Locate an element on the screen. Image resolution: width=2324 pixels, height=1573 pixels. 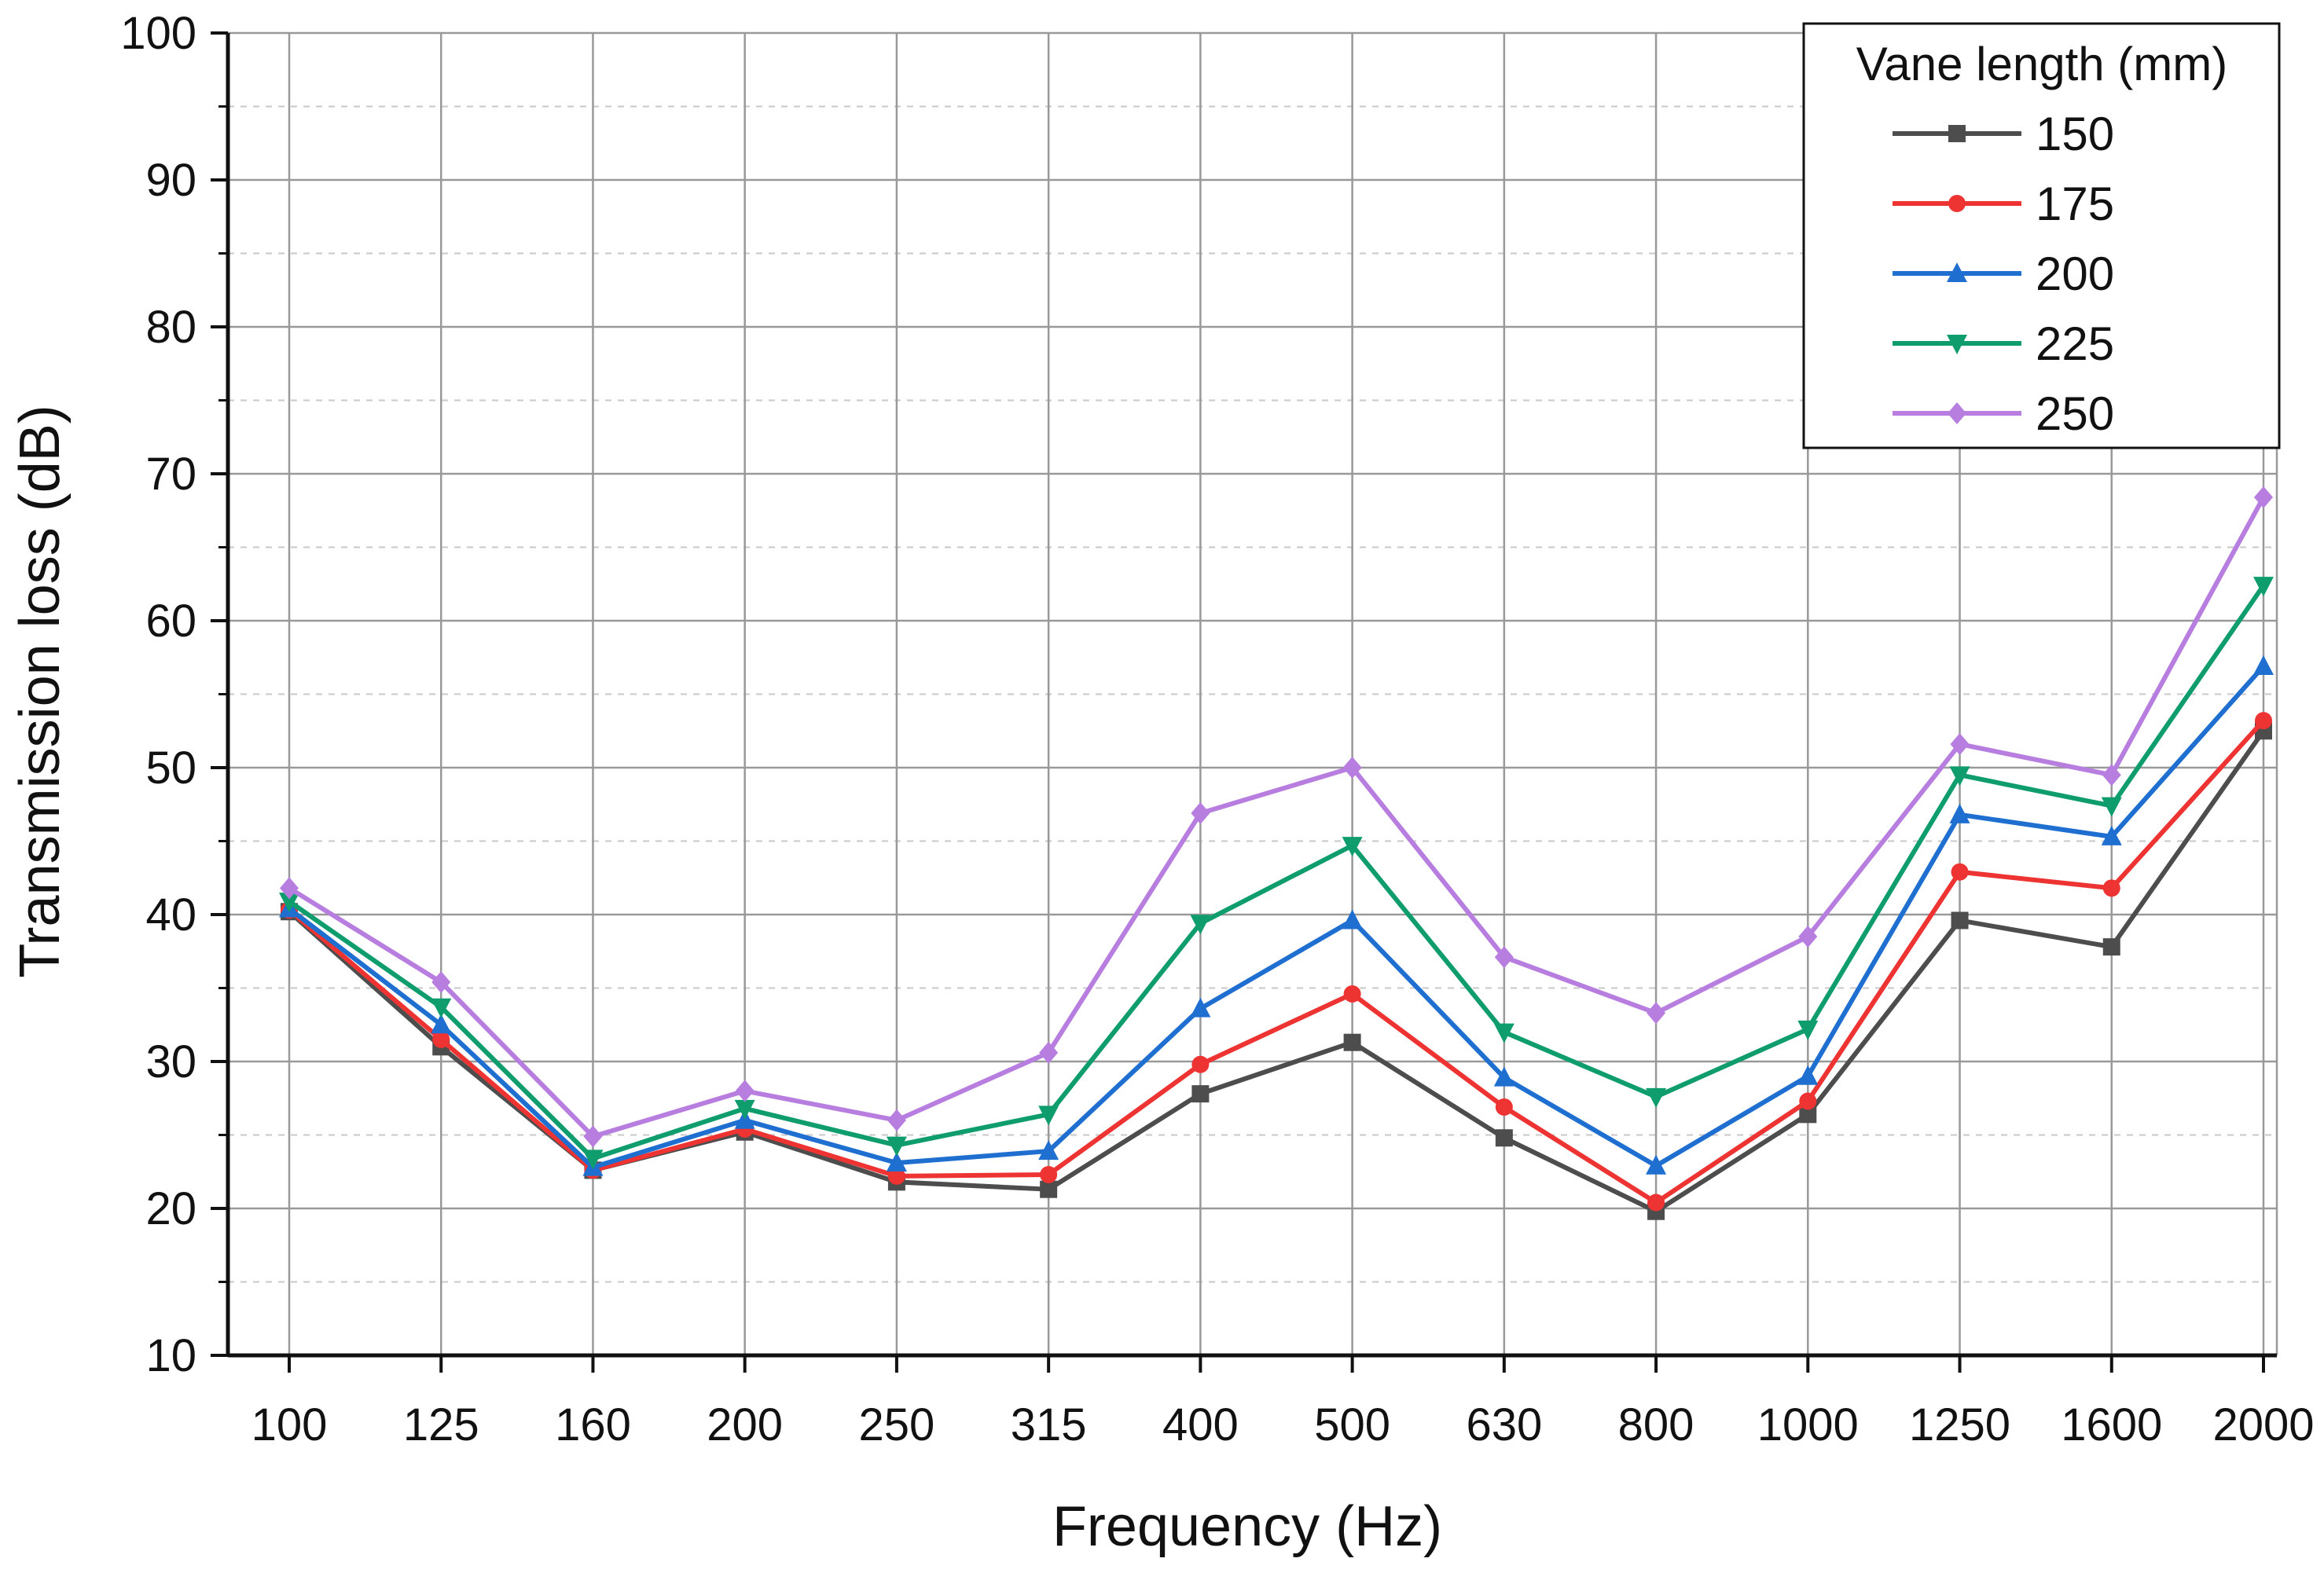
legend-entry-225: 225 is located at coordinates (2003, 343).